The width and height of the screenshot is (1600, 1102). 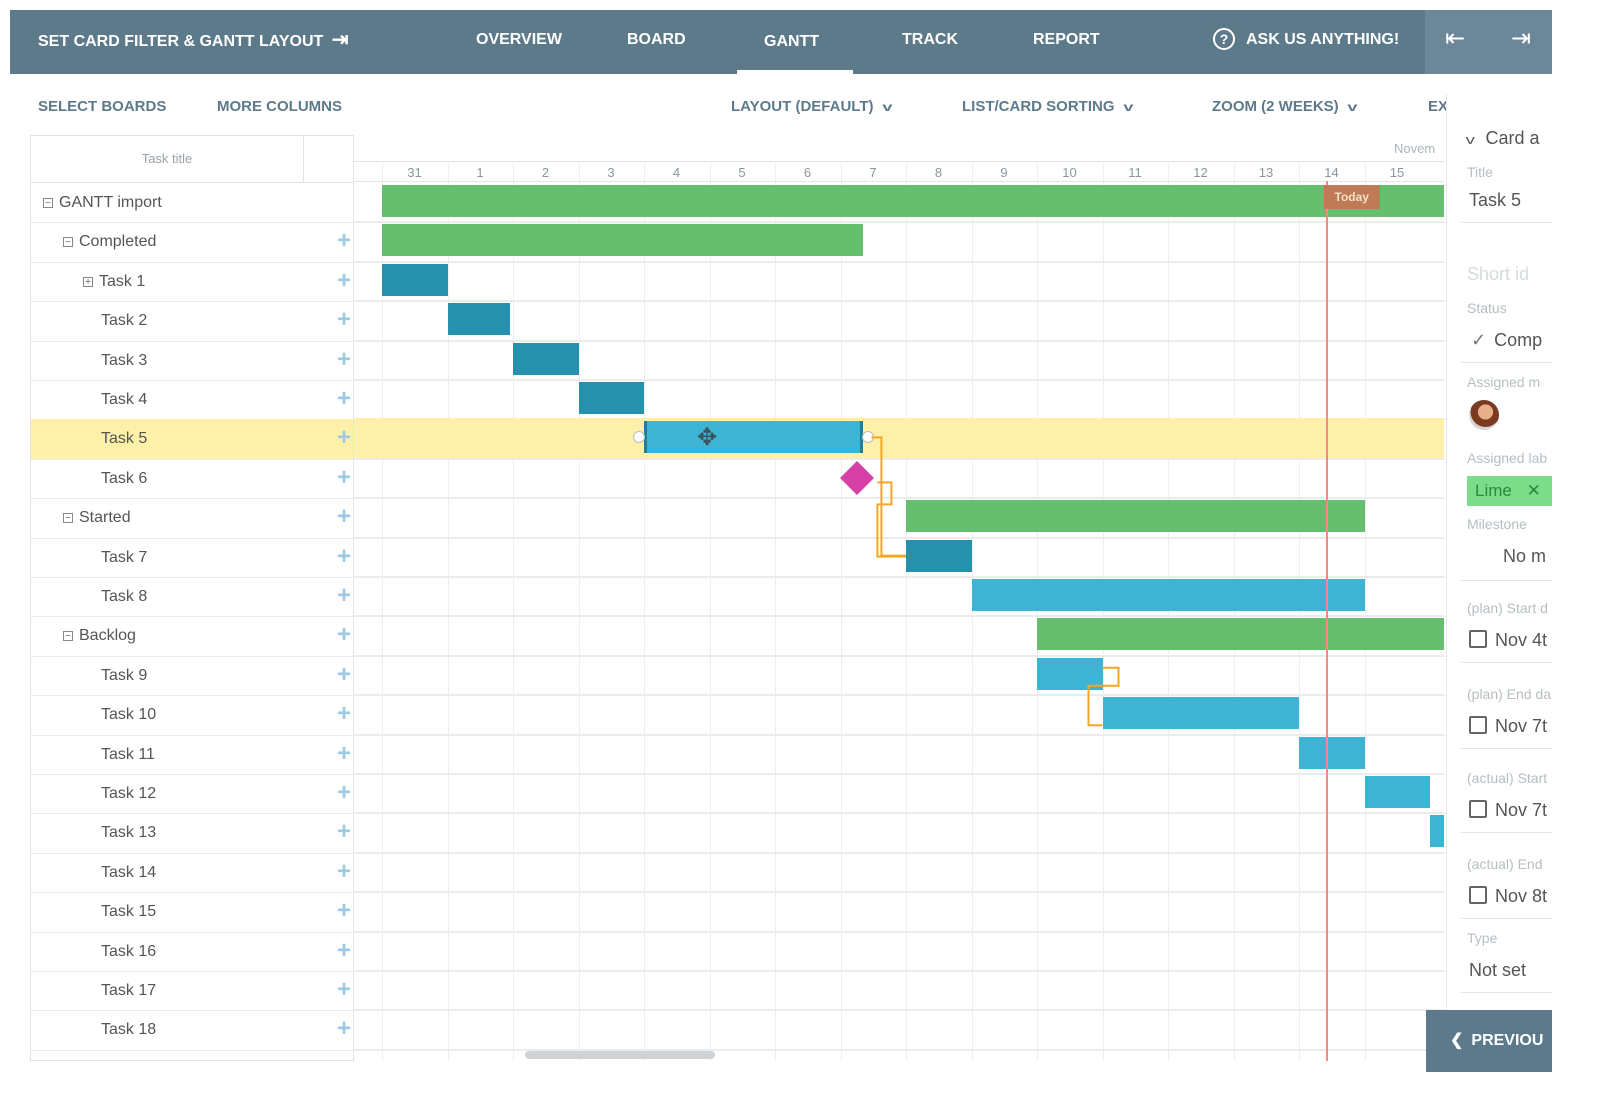 What do you see at coordinates (102, 202) in the screenshot?
I see `group-row-label: − GANTT import` at bounding box center [102, 202].